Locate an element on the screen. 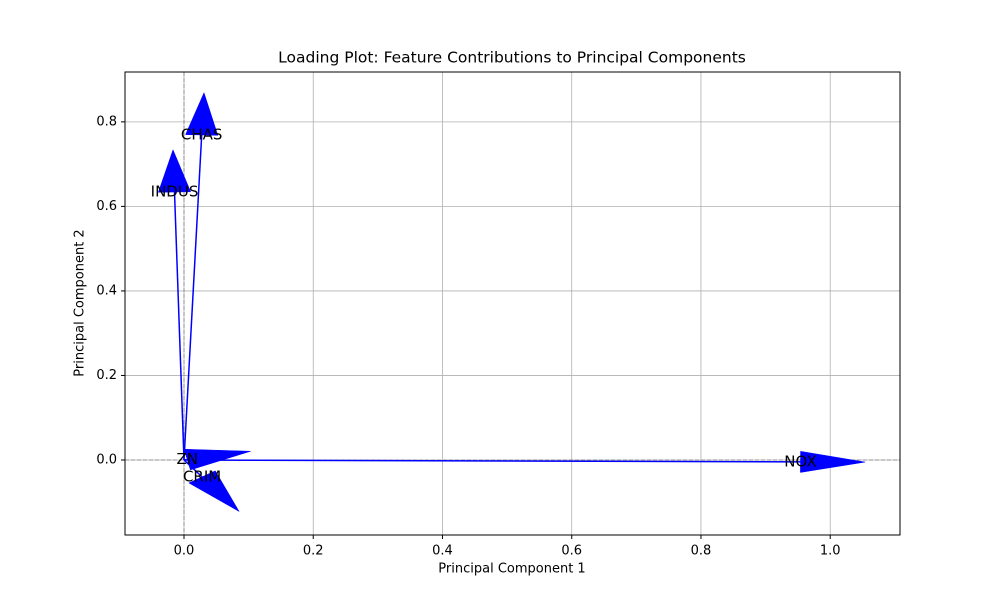  x-tick-label: 0.4 is located at coordinates (442, 551).